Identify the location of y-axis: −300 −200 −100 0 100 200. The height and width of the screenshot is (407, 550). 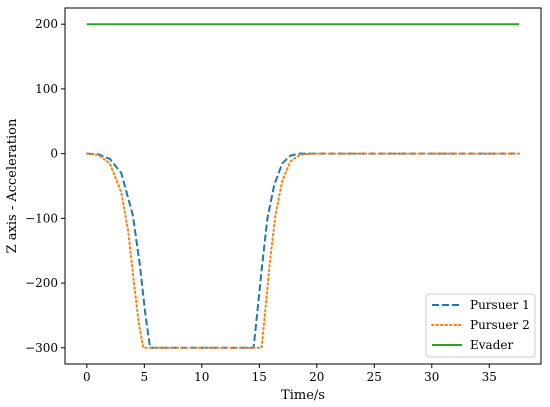
(45, 186).